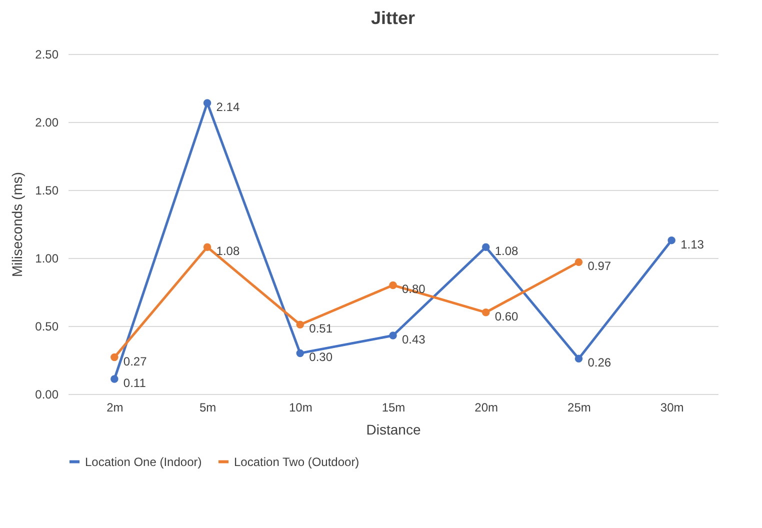 This screenshot has width=762, height=528. I want to click on data-label: 1.13, so click(692, 244).